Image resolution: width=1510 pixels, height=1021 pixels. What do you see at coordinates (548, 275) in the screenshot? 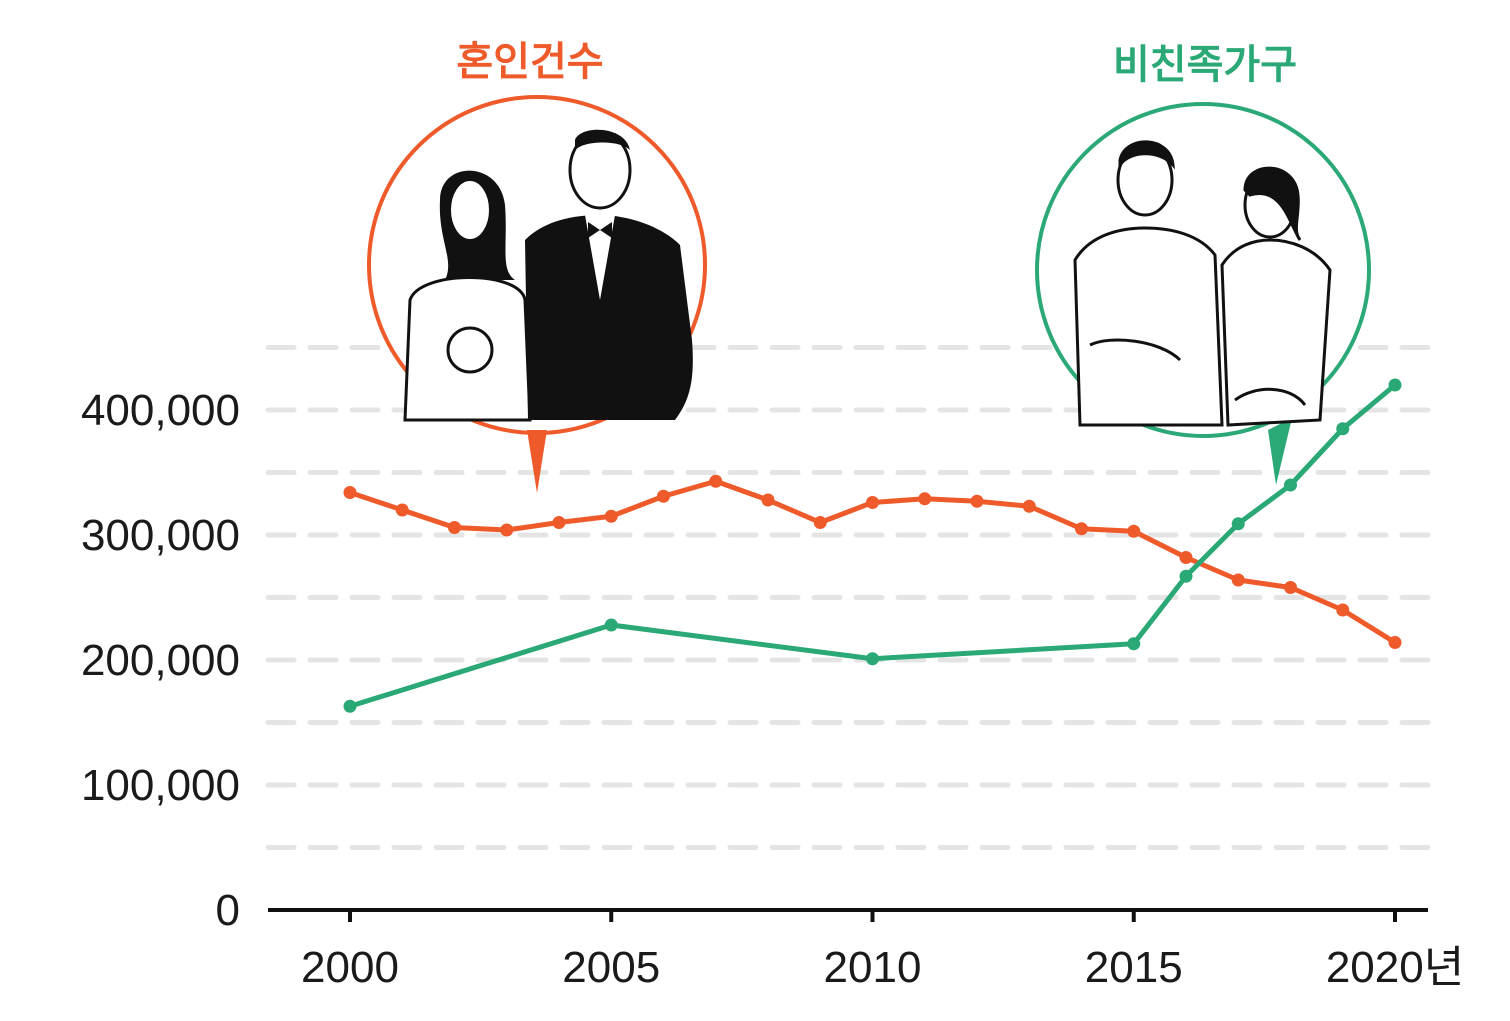
I see `wedding-couple-icon` at bounding box center [548, 275].